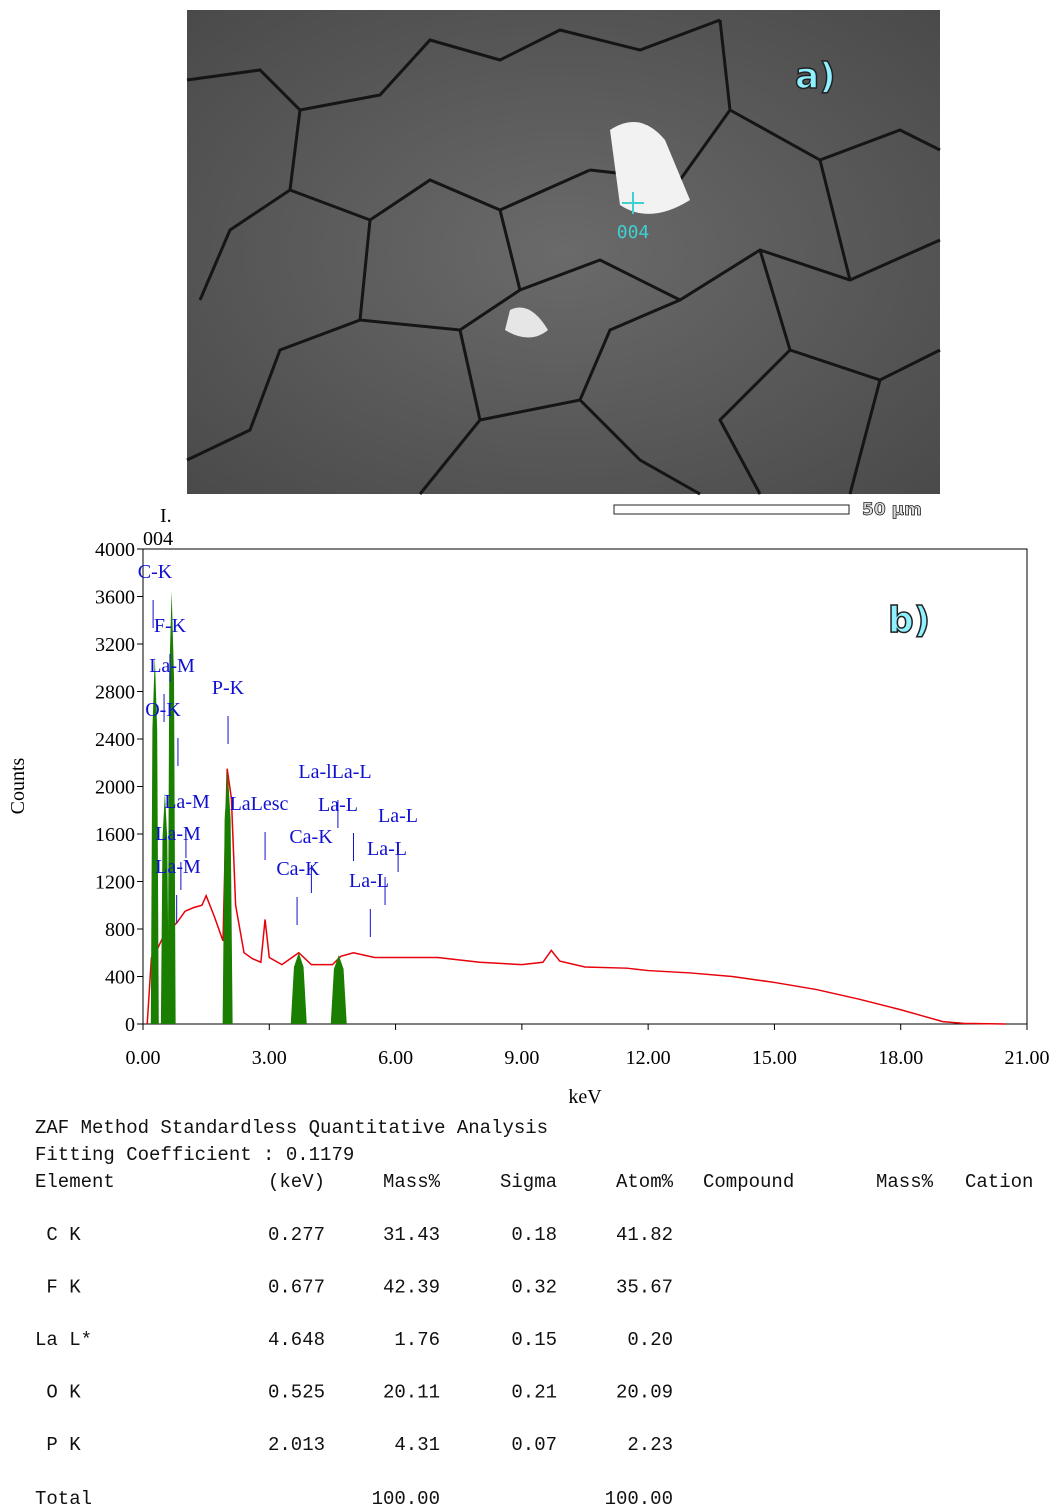 The width and height of the screenshot is (1055, 1510). What do you see at coordinates (815, 76) in the screenshot?
I see `panel-label: a)` at bounding box center [815, 76].